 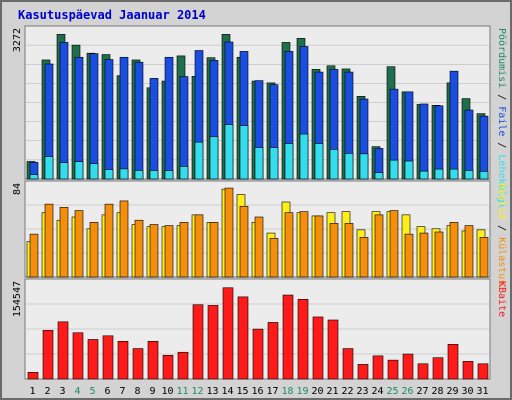 I want to click on x-tick-label: 11, so click(x=182, y=391).